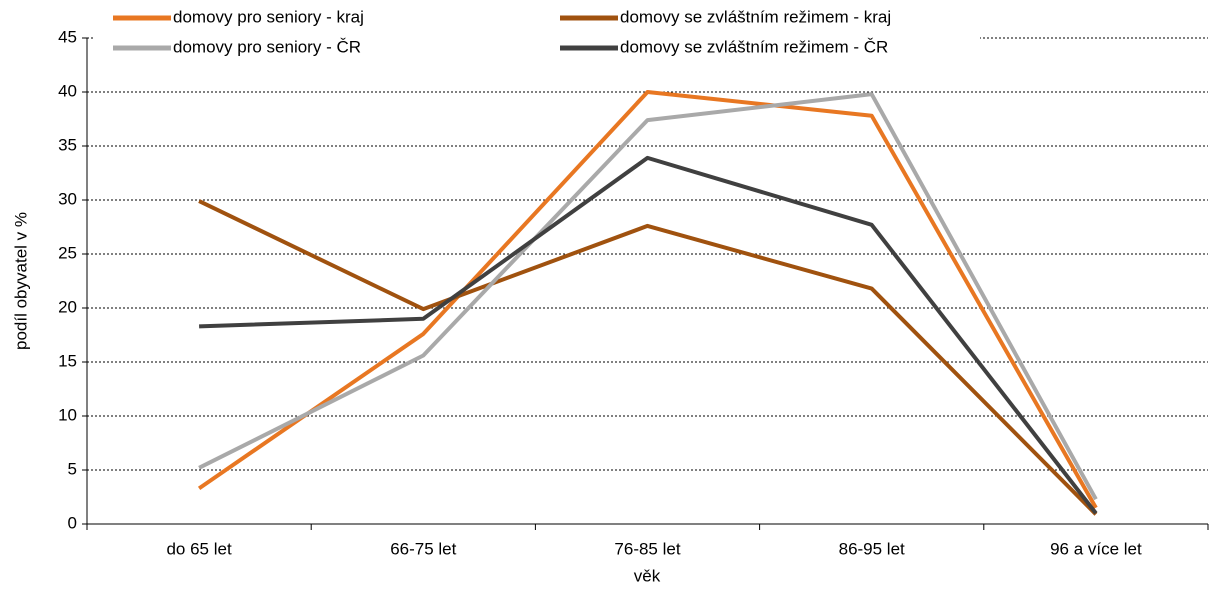  What do you see at coordinates (537, 33) in the screenshot?
I see `legend-box` at bounding box center [537, 33].